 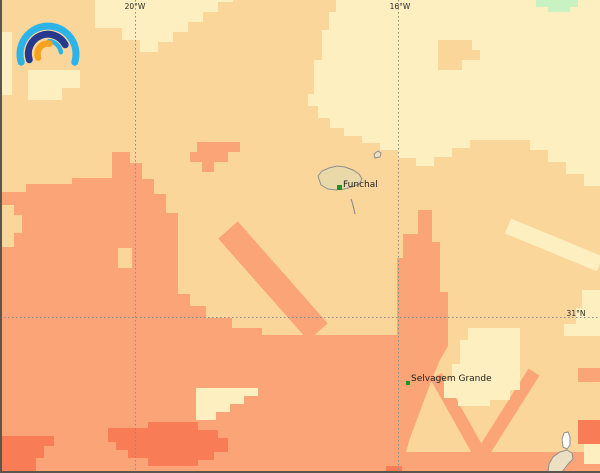 I want to click on logo-arc-navy, so click(x=46, y=47).